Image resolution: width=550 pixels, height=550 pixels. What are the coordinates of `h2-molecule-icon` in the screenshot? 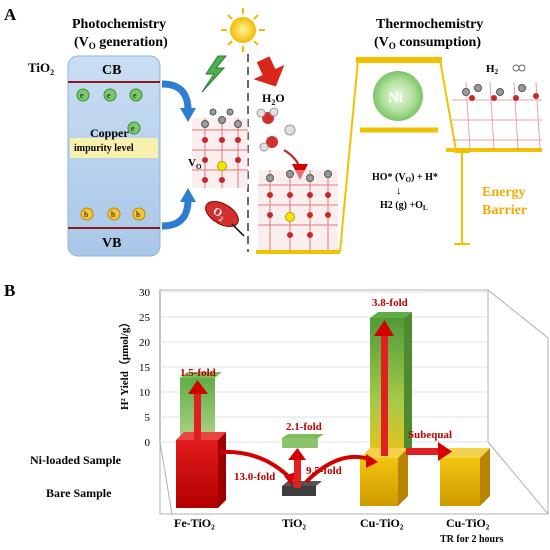 It's located at (519, 68).